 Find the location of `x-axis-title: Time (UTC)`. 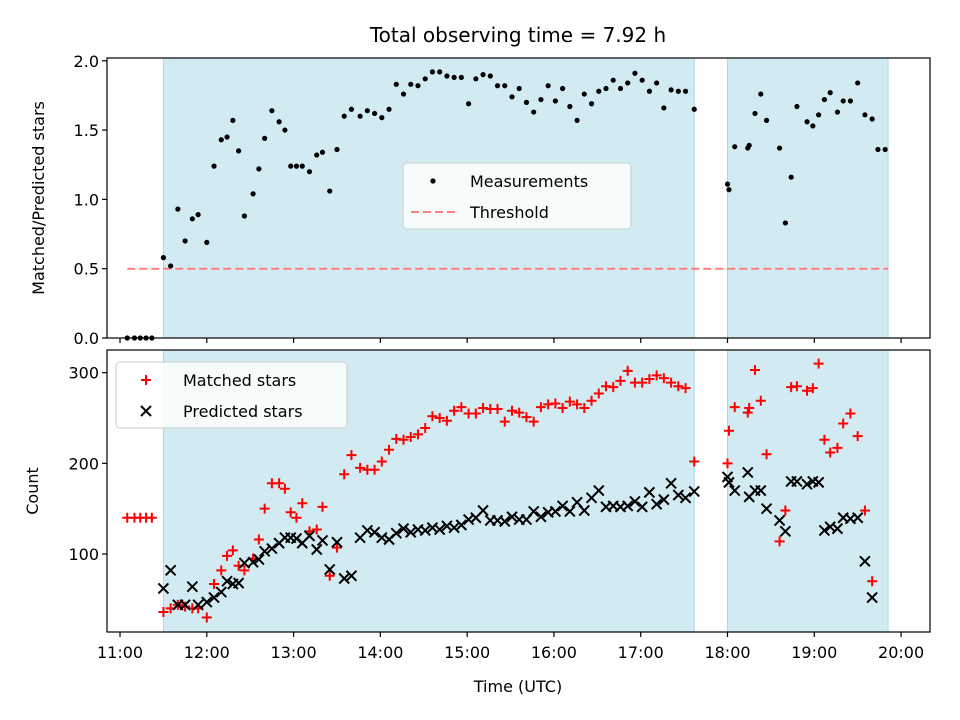

x-axis-title: Time (UTC) is located at coordinates (517, 686).